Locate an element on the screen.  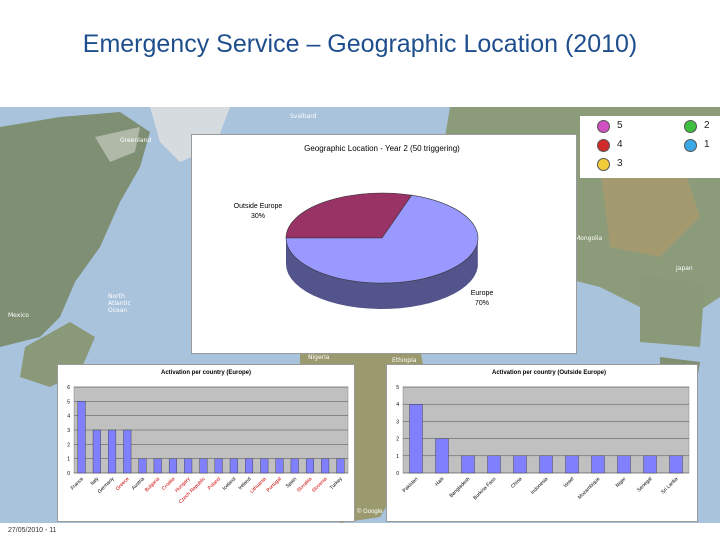
map-label-atlantic: North Atlantic Ocean is located at coordinates (119, 303).